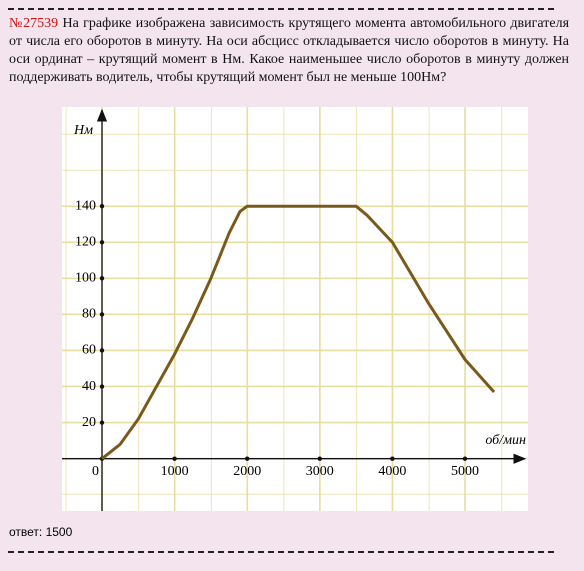  Describe the element at coordinates (89, 422) in the screenshot. I see `y-tick-label: 20` at that location.